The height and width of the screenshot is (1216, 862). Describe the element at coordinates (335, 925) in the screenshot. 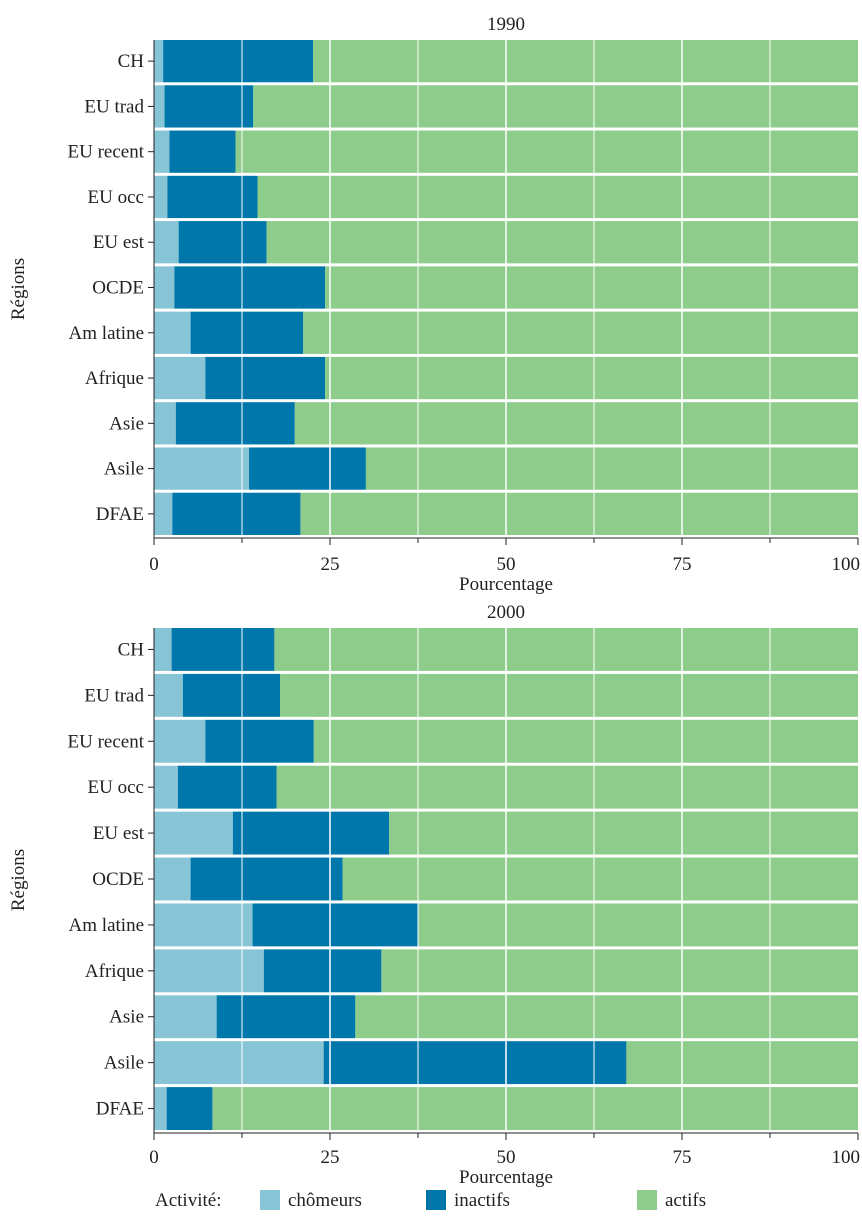

I see `bar-inactifs-am-latine` at that location.